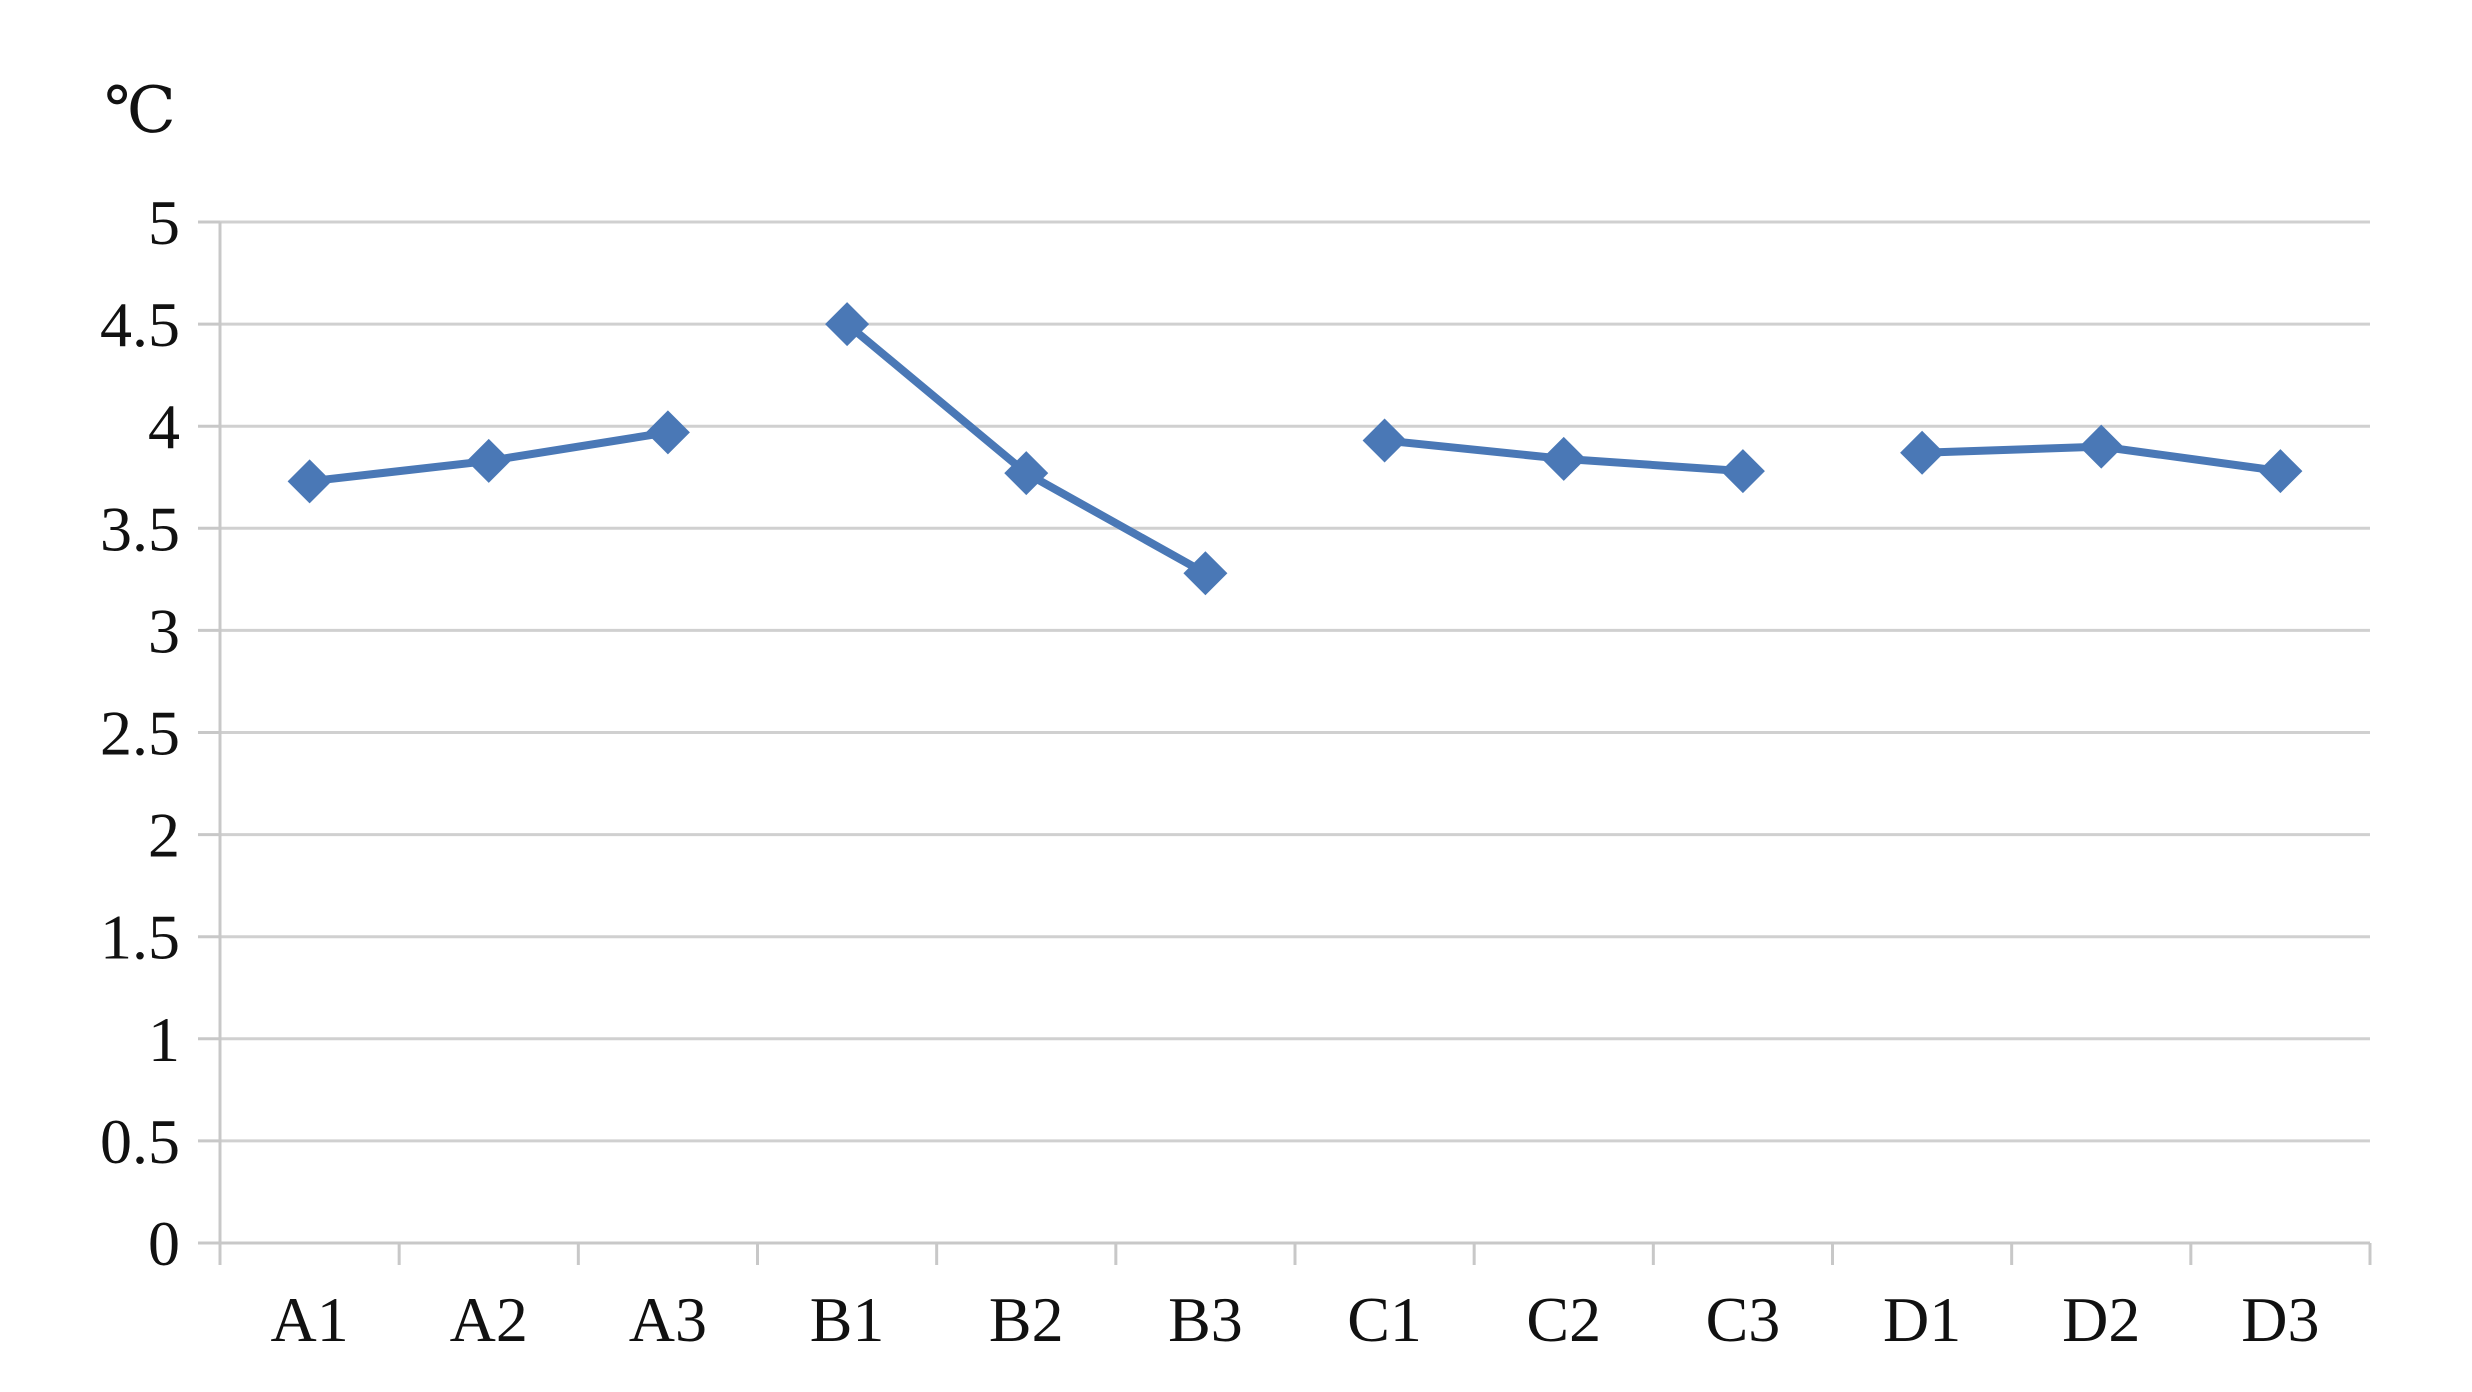  What do you see at coordinates (1922, 452) in the screenshot?
I see `data-point-D1` at bounding box center [1922, 452].